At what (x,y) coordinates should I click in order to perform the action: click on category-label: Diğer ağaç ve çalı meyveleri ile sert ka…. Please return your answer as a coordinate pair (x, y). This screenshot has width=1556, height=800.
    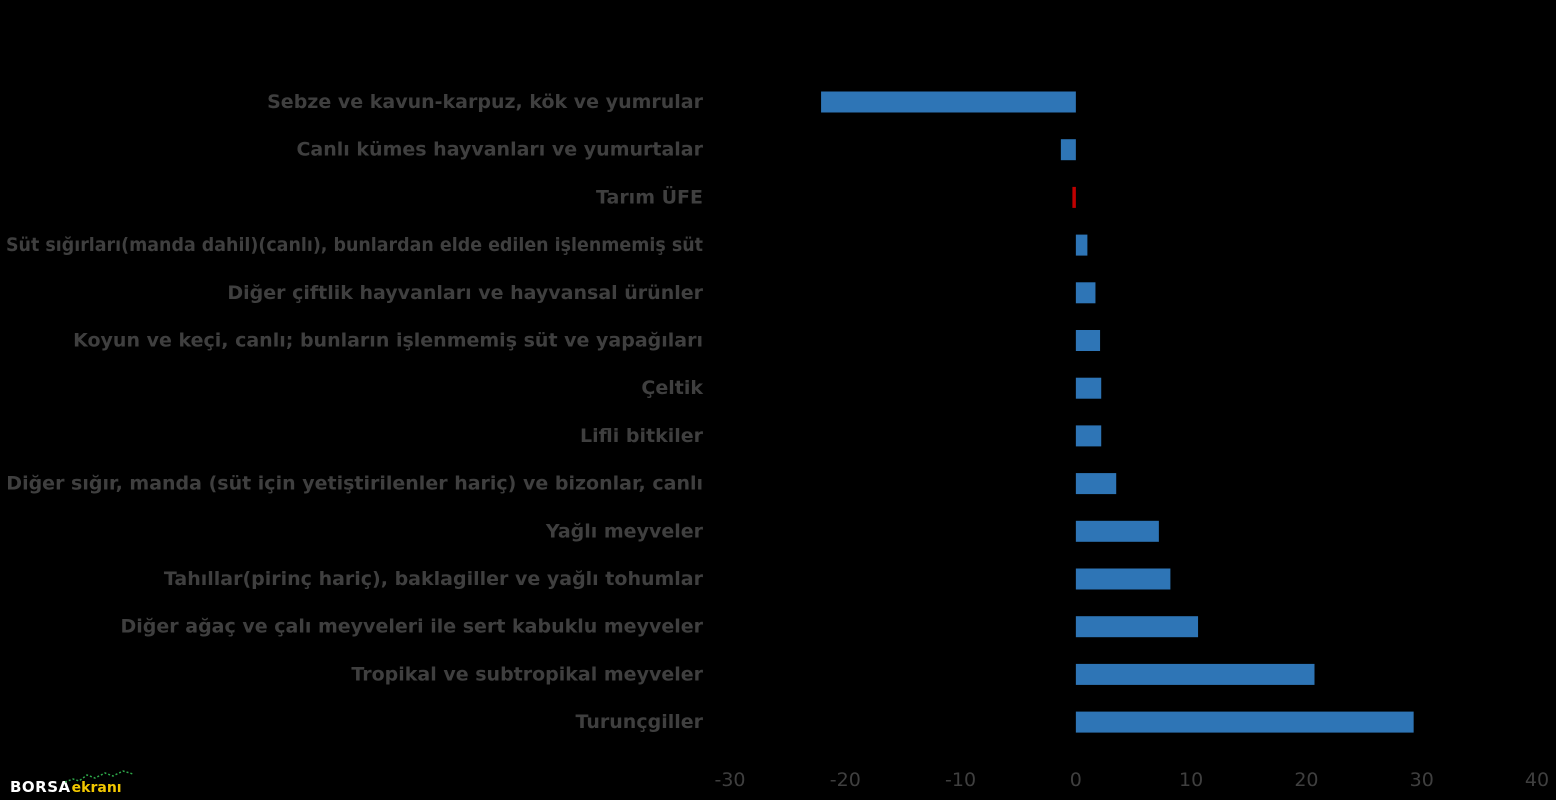
    Looking at the image, I should click on (412, 627).